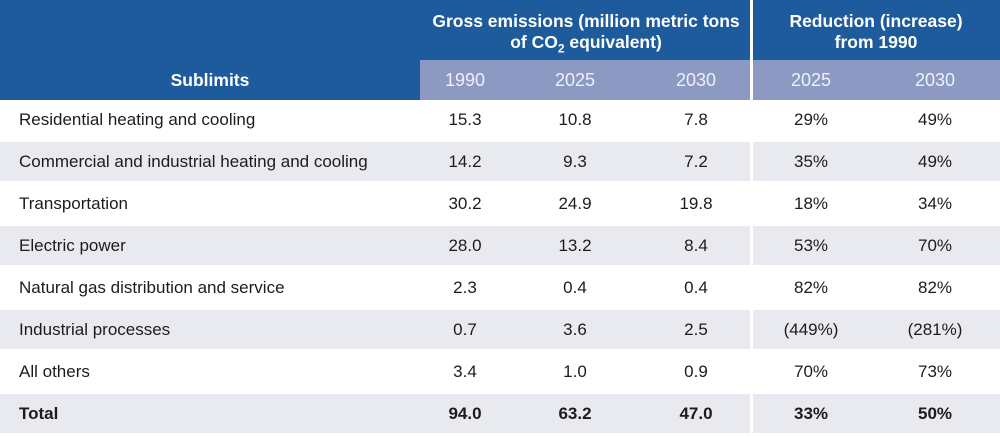  I want to click on cell-1990: 14.2, so click(465, 161).